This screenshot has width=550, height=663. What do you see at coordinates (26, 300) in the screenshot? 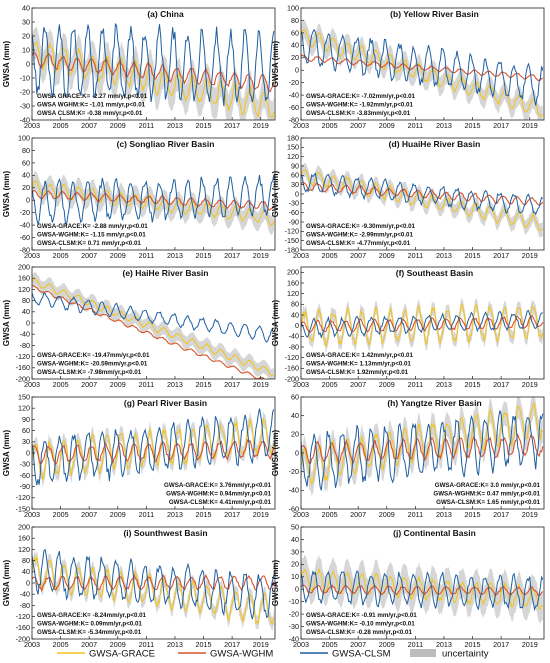
I see `y-tick-label: 80` at bounding box center [26, 300].